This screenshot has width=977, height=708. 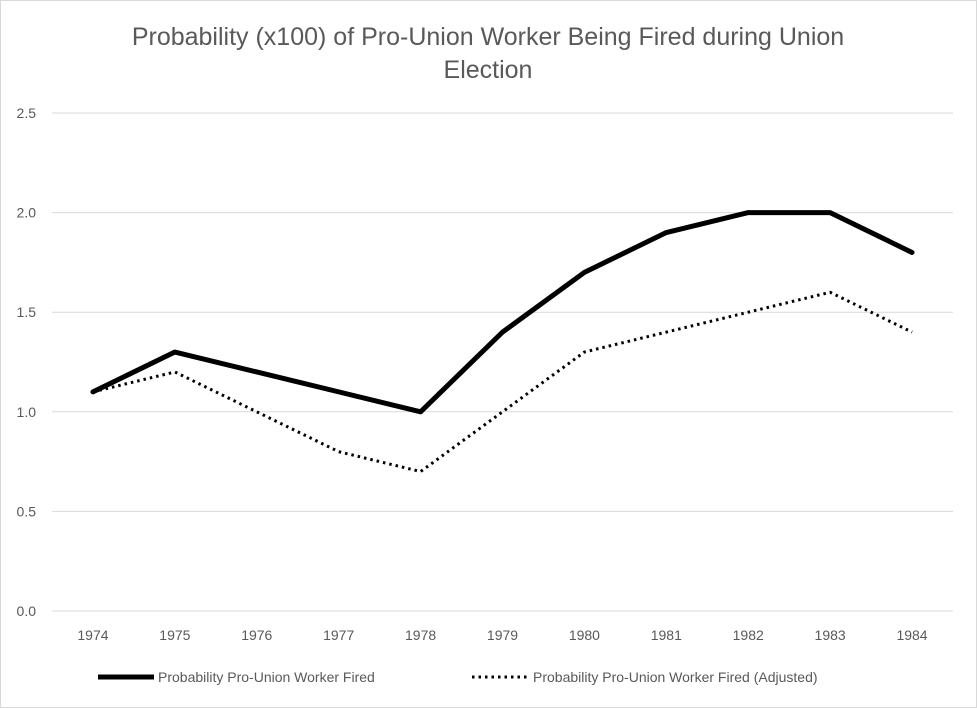 What do you see at coordinates (92, 635) in the screenshot?
I see `x-tick-label: 1974` at bounding box center [92, 635].